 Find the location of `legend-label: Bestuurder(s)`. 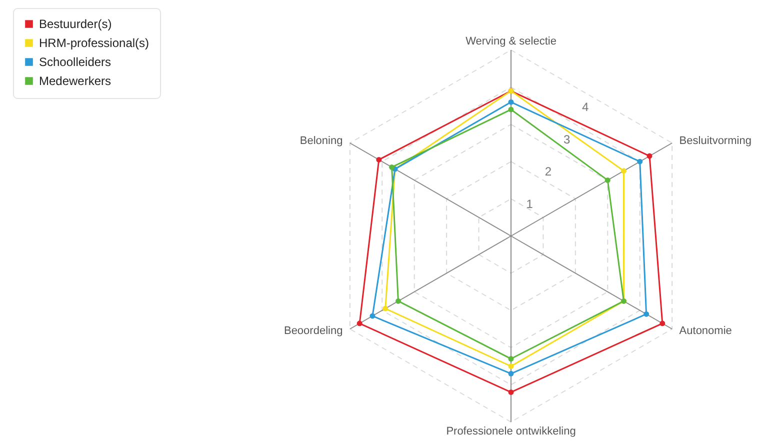

legend-label: Bestuurder(s) is located at coordinates (75, 24).